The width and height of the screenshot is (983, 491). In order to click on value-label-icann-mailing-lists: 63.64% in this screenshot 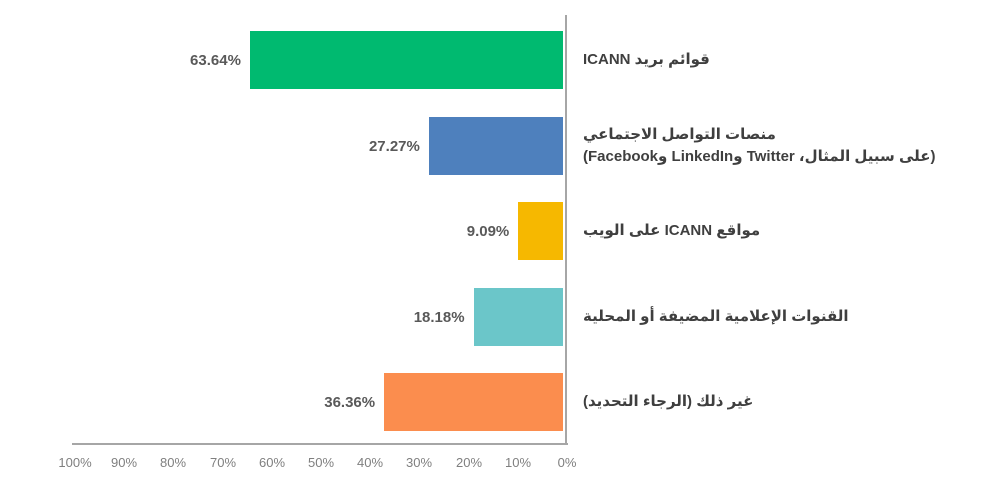, I will do `click(215, 60)`.